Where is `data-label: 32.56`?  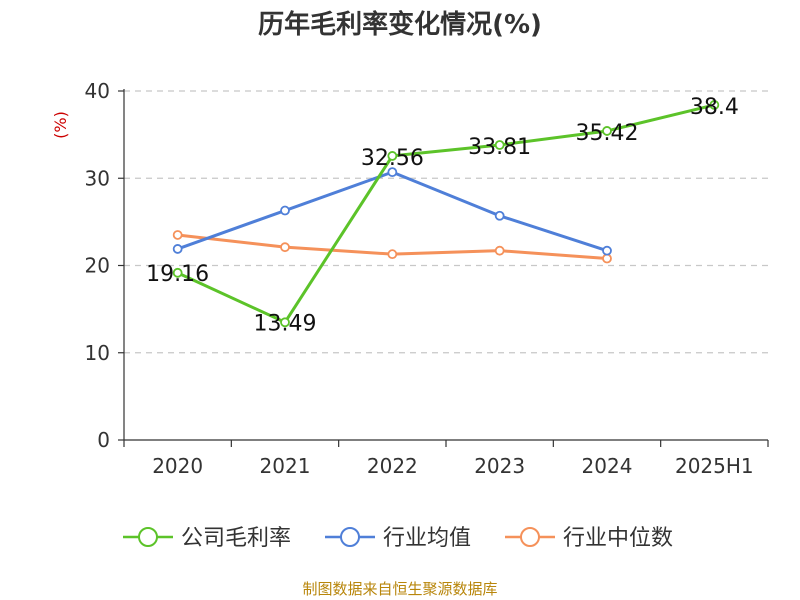 data-label: 32.56 is located at coordinates (392, 158).